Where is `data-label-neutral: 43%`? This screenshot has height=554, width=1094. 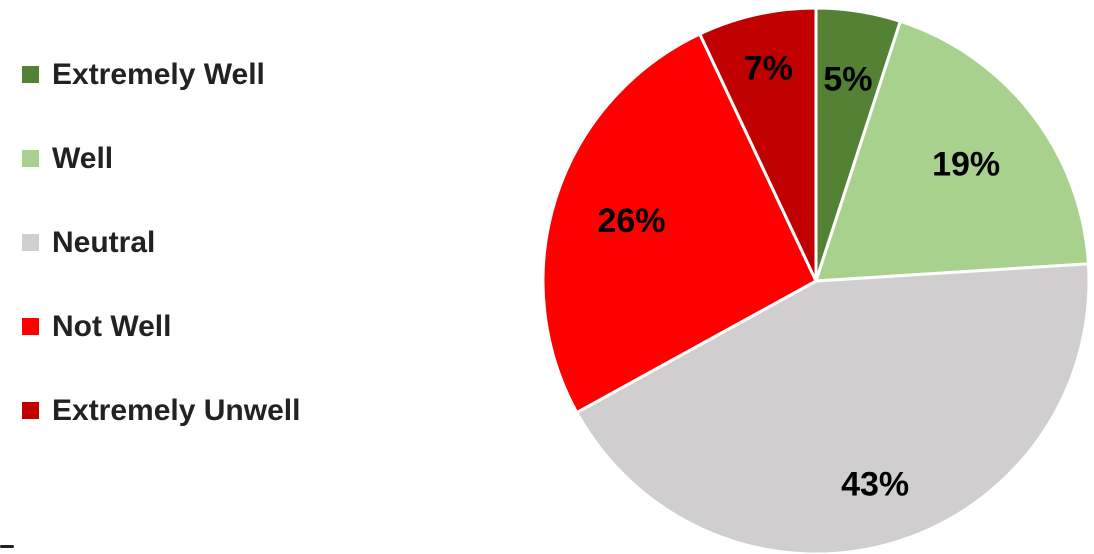
data-label-neutral: 43% is located at coordinates (875, 485).